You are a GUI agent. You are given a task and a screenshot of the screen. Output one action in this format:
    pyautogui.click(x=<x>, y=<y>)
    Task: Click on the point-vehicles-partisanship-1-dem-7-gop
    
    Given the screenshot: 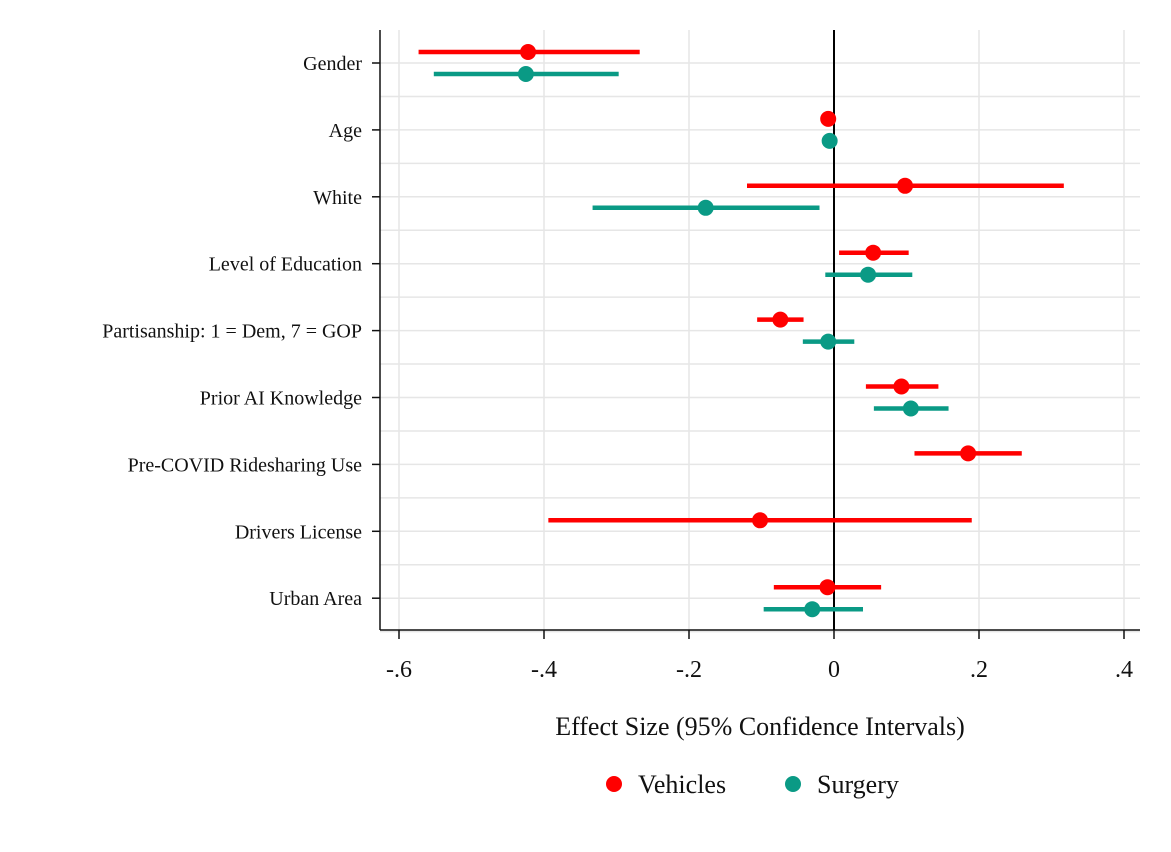 What is the action you would take?
    pyautogui.click(x=780, y=319)
    